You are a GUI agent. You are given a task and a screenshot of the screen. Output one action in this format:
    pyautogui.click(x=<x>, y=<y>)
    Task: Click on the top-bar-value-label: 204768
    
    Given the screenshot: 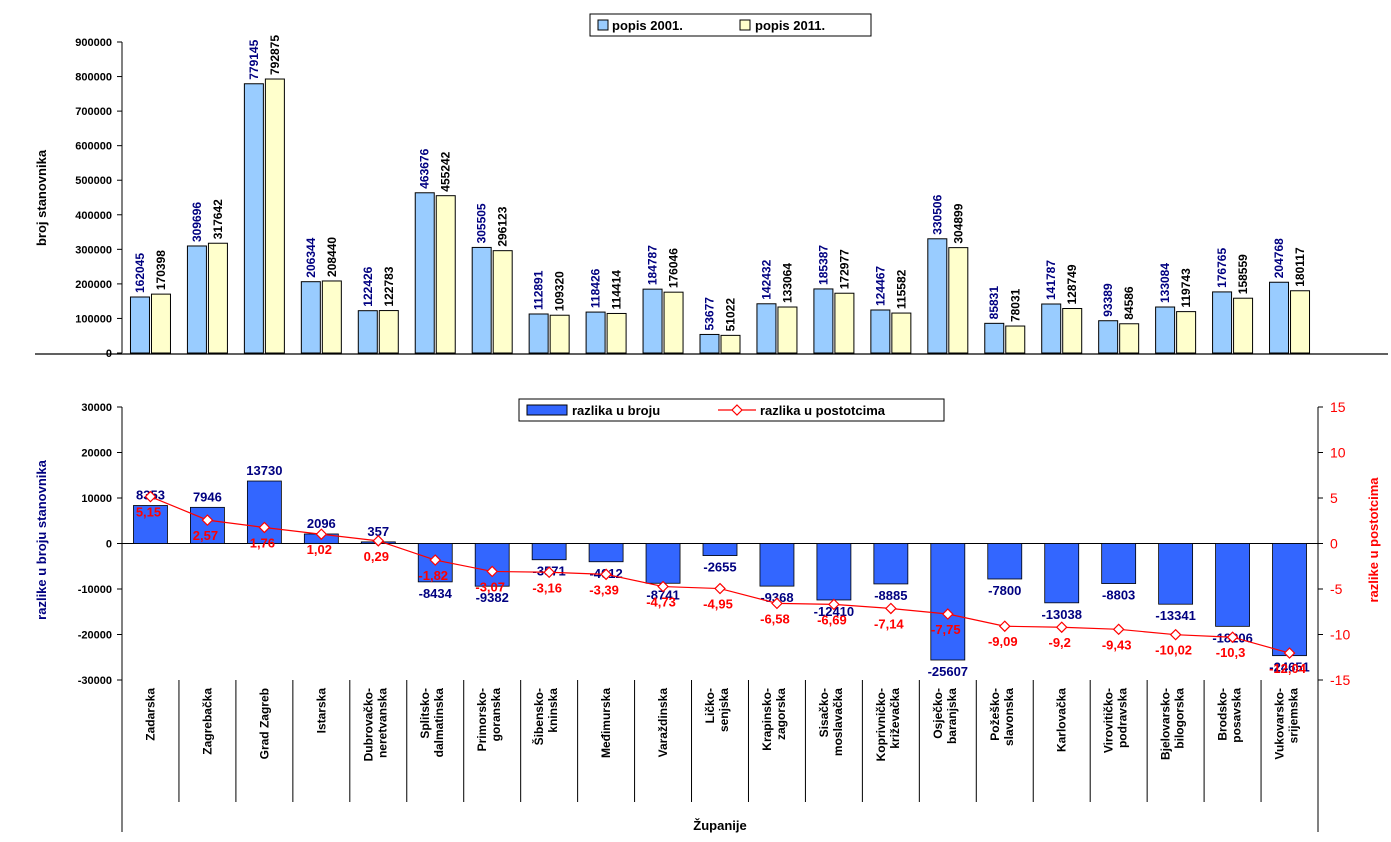 What is the action you would take?
    pyautogui.click(x=1279, y=258)
    